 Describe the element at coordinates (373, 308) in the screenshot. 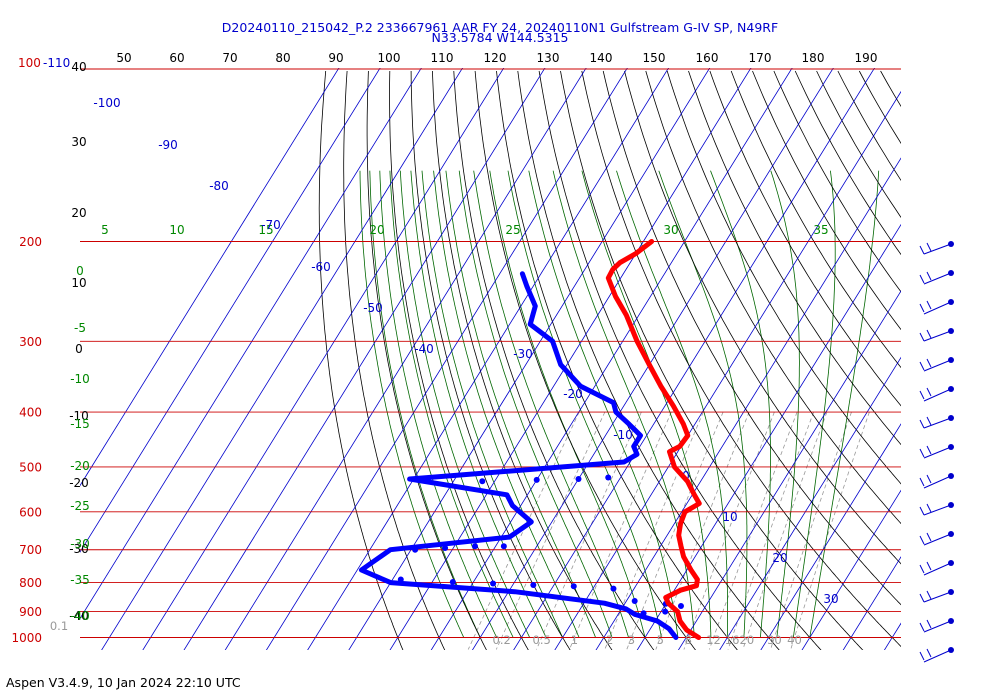

I see `isotherm-label: -50` at that location.